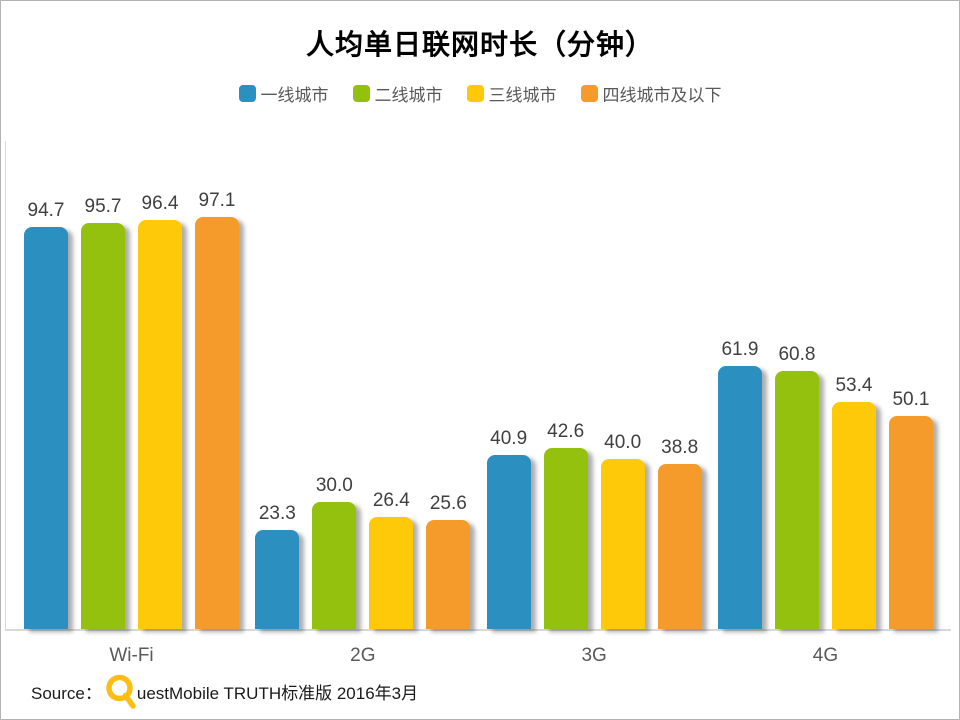 This screenshot has width=960, height=720. I want to click on bar-wrap: 38.8, so click(679, 533).